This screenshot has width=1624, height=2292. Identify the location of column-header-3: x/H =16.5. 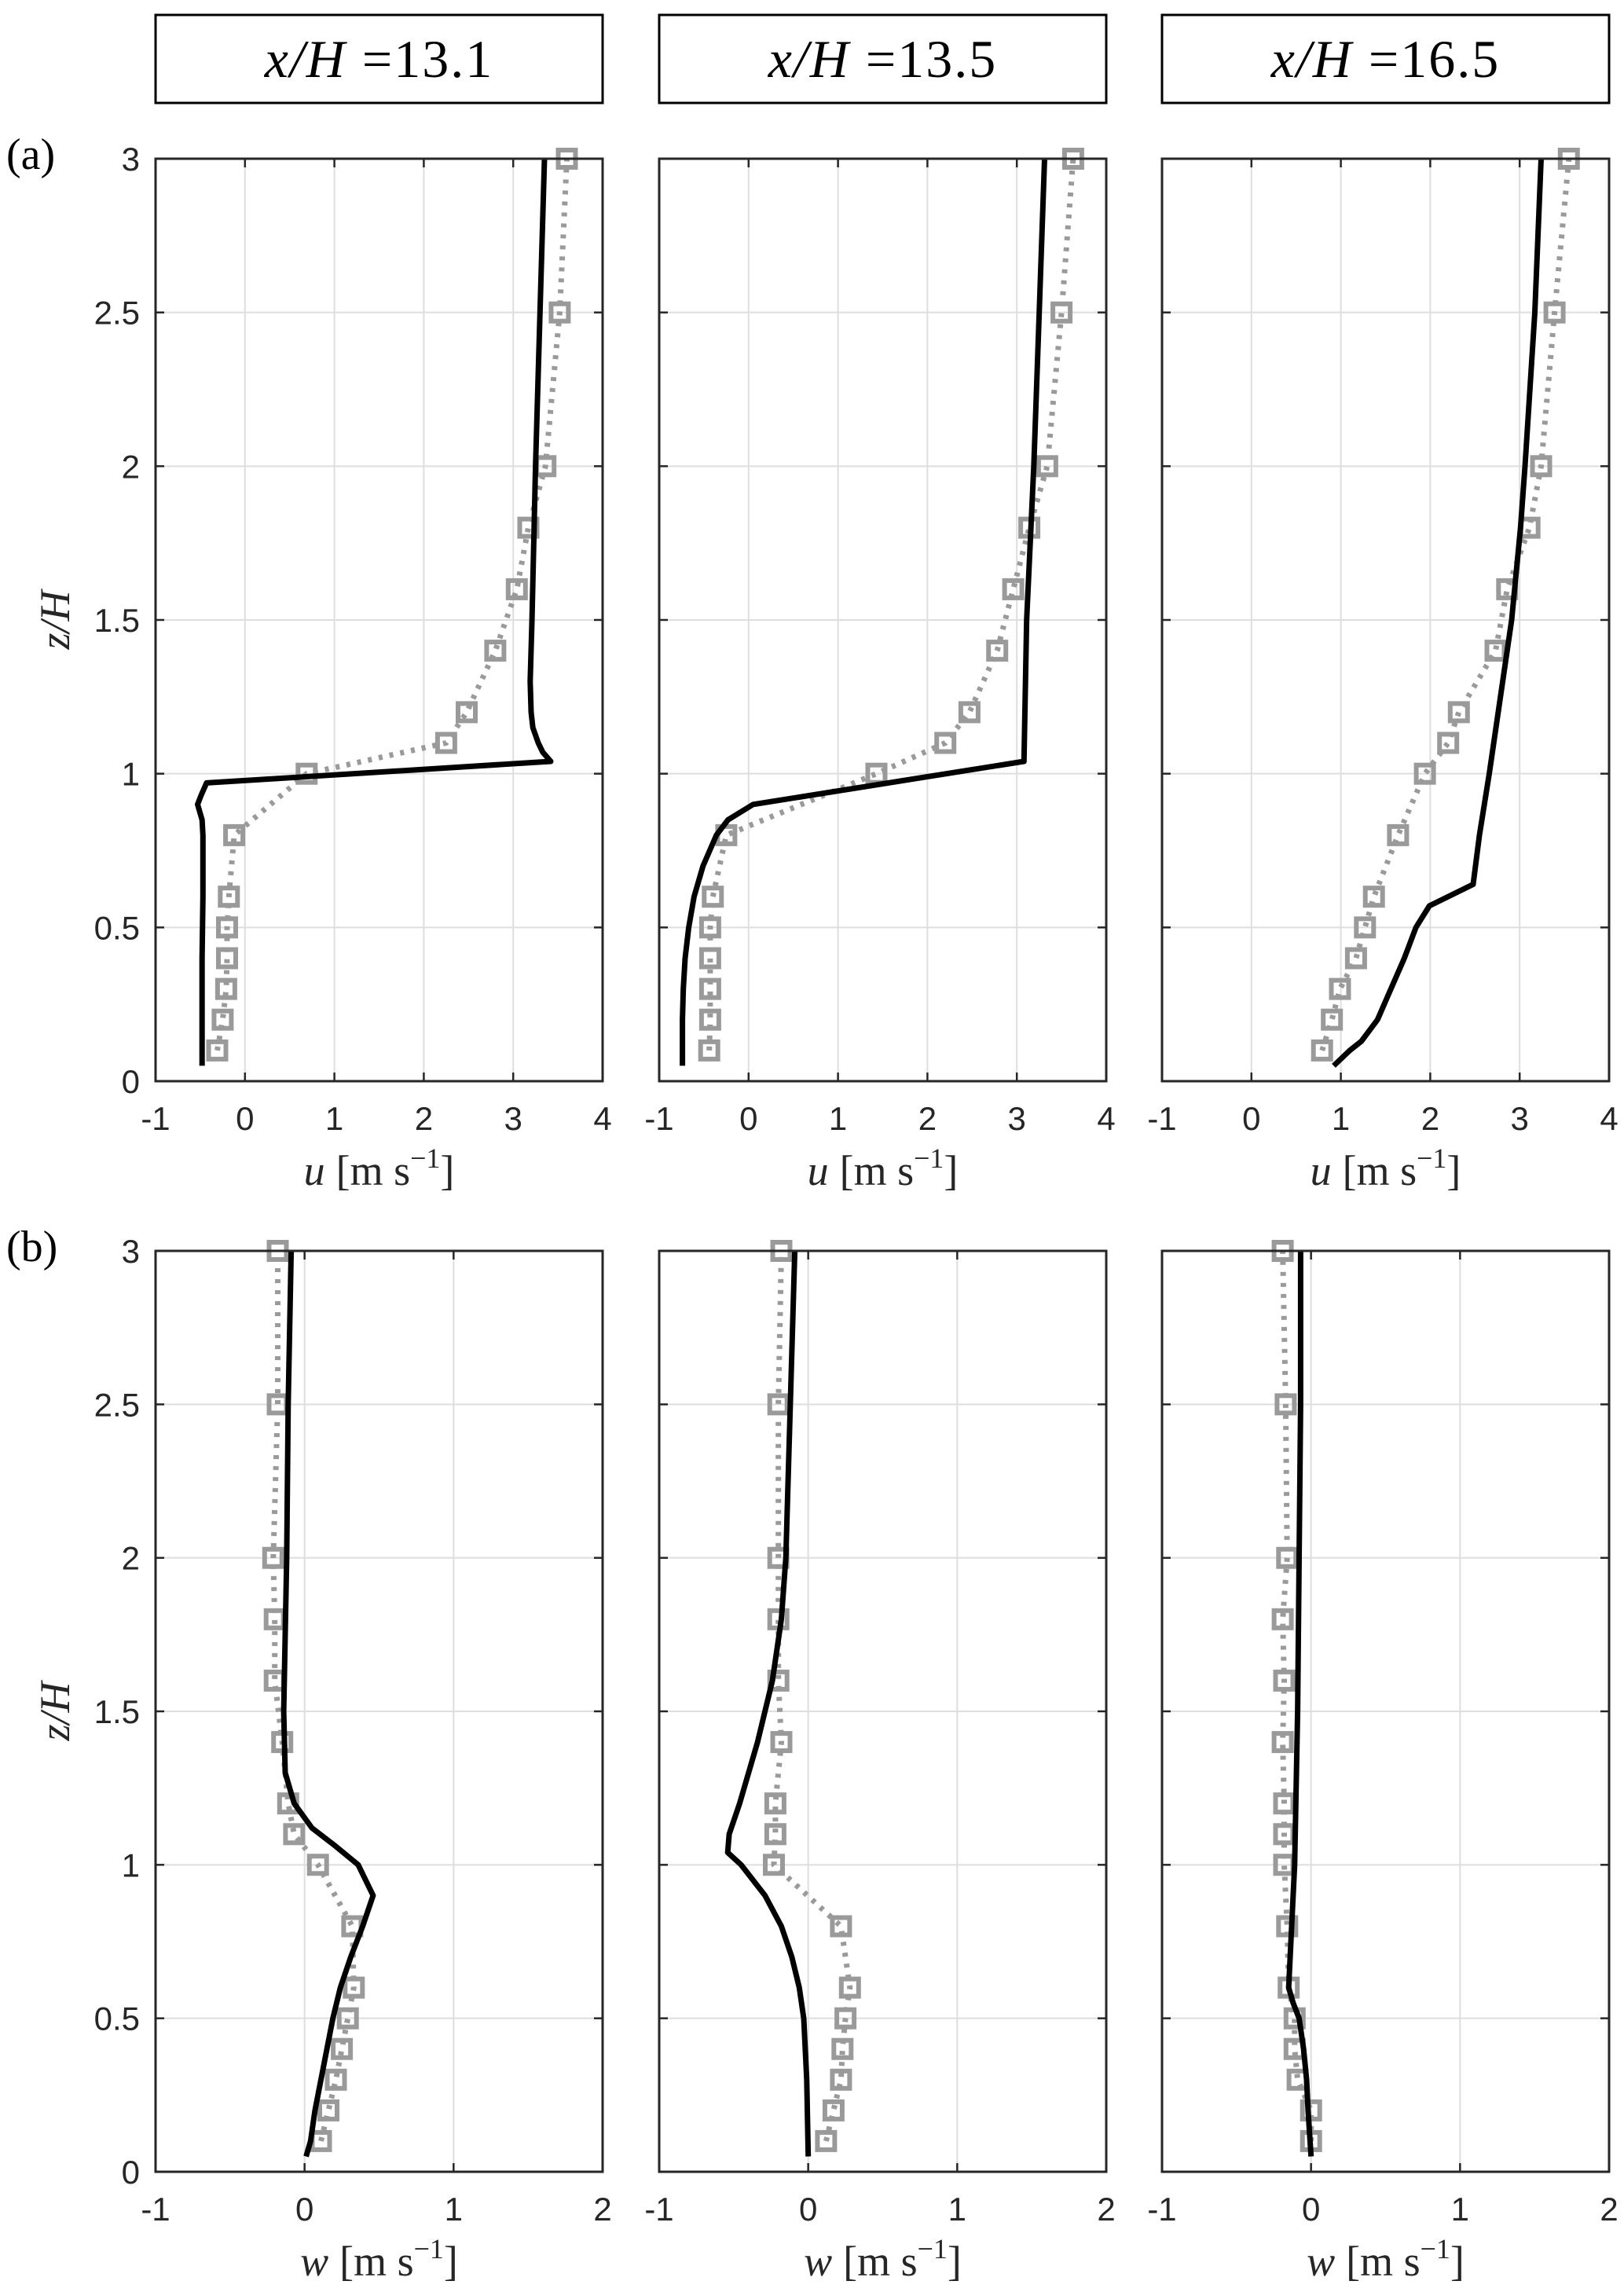
(1385, 59).